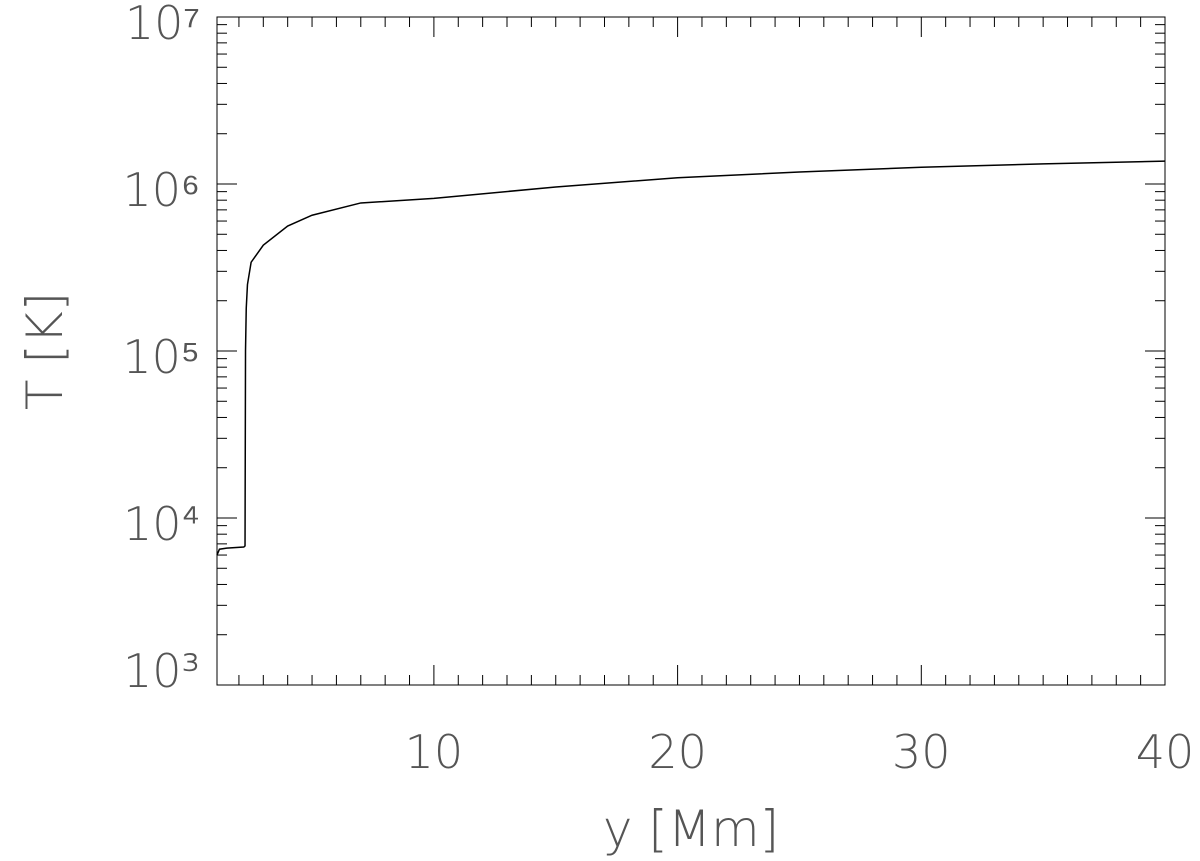 This screenshot has height=861, width=1200. What do you see at coordinates (162, 25) in the screenshot?
I see `y-tick-label: 10⁷` at bounding box center [162, 25].